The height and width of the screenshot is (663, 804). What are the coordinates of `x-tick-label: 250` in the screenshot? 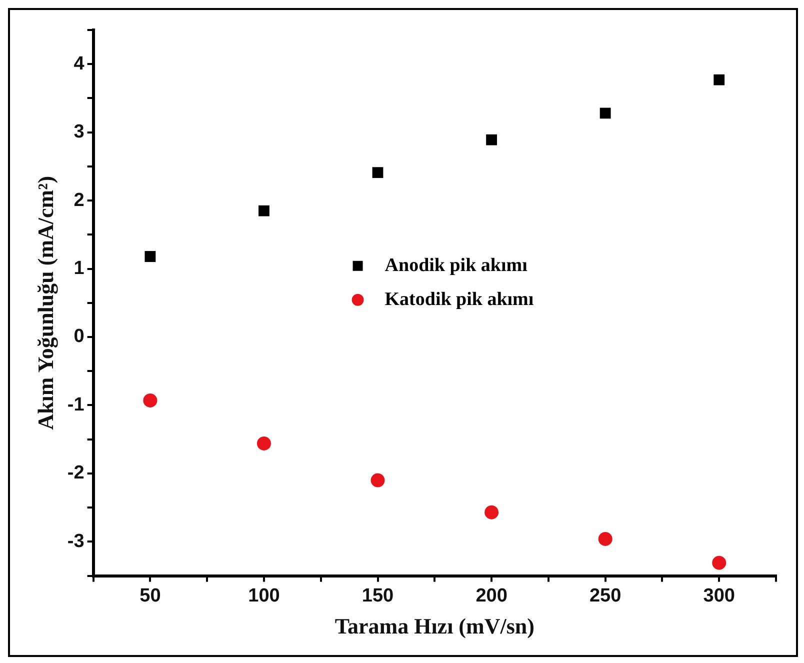 It's located at (605, 595).